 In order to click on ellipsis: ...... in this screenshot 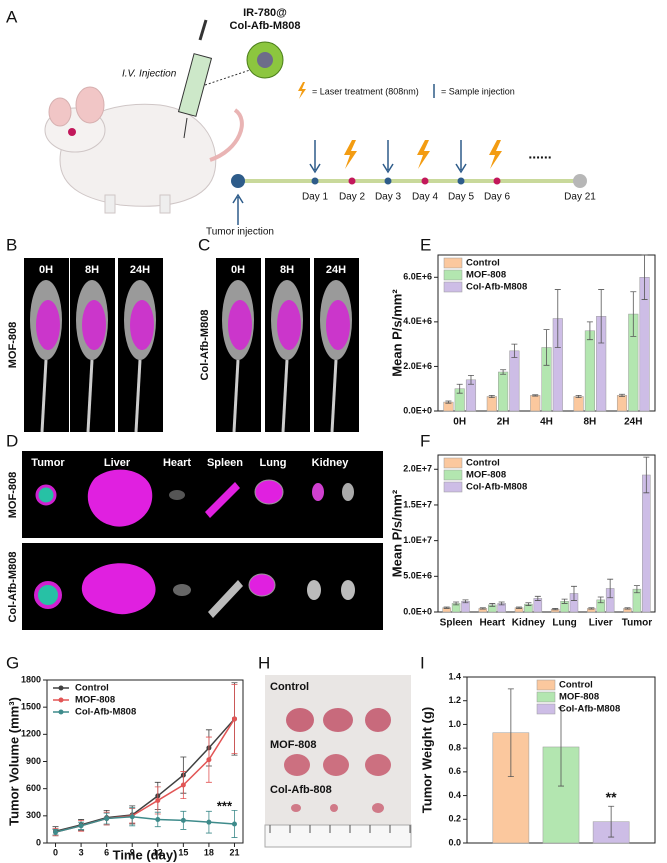, I will do `click(539, 154)`.